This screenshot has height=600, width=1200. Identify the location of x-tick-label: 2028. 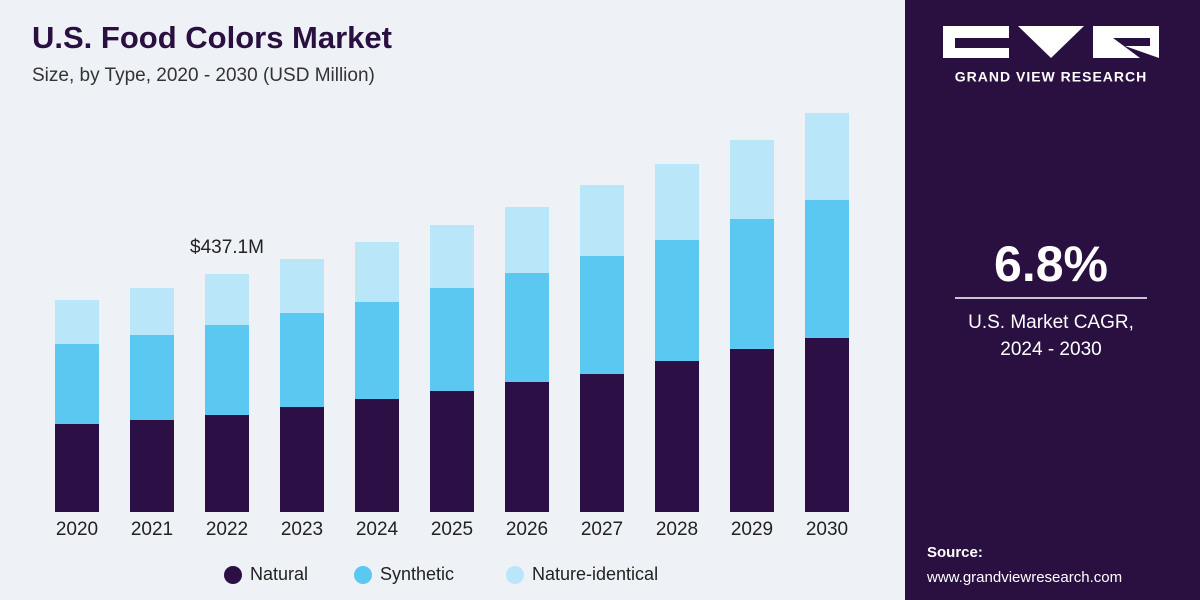
(677, 529).